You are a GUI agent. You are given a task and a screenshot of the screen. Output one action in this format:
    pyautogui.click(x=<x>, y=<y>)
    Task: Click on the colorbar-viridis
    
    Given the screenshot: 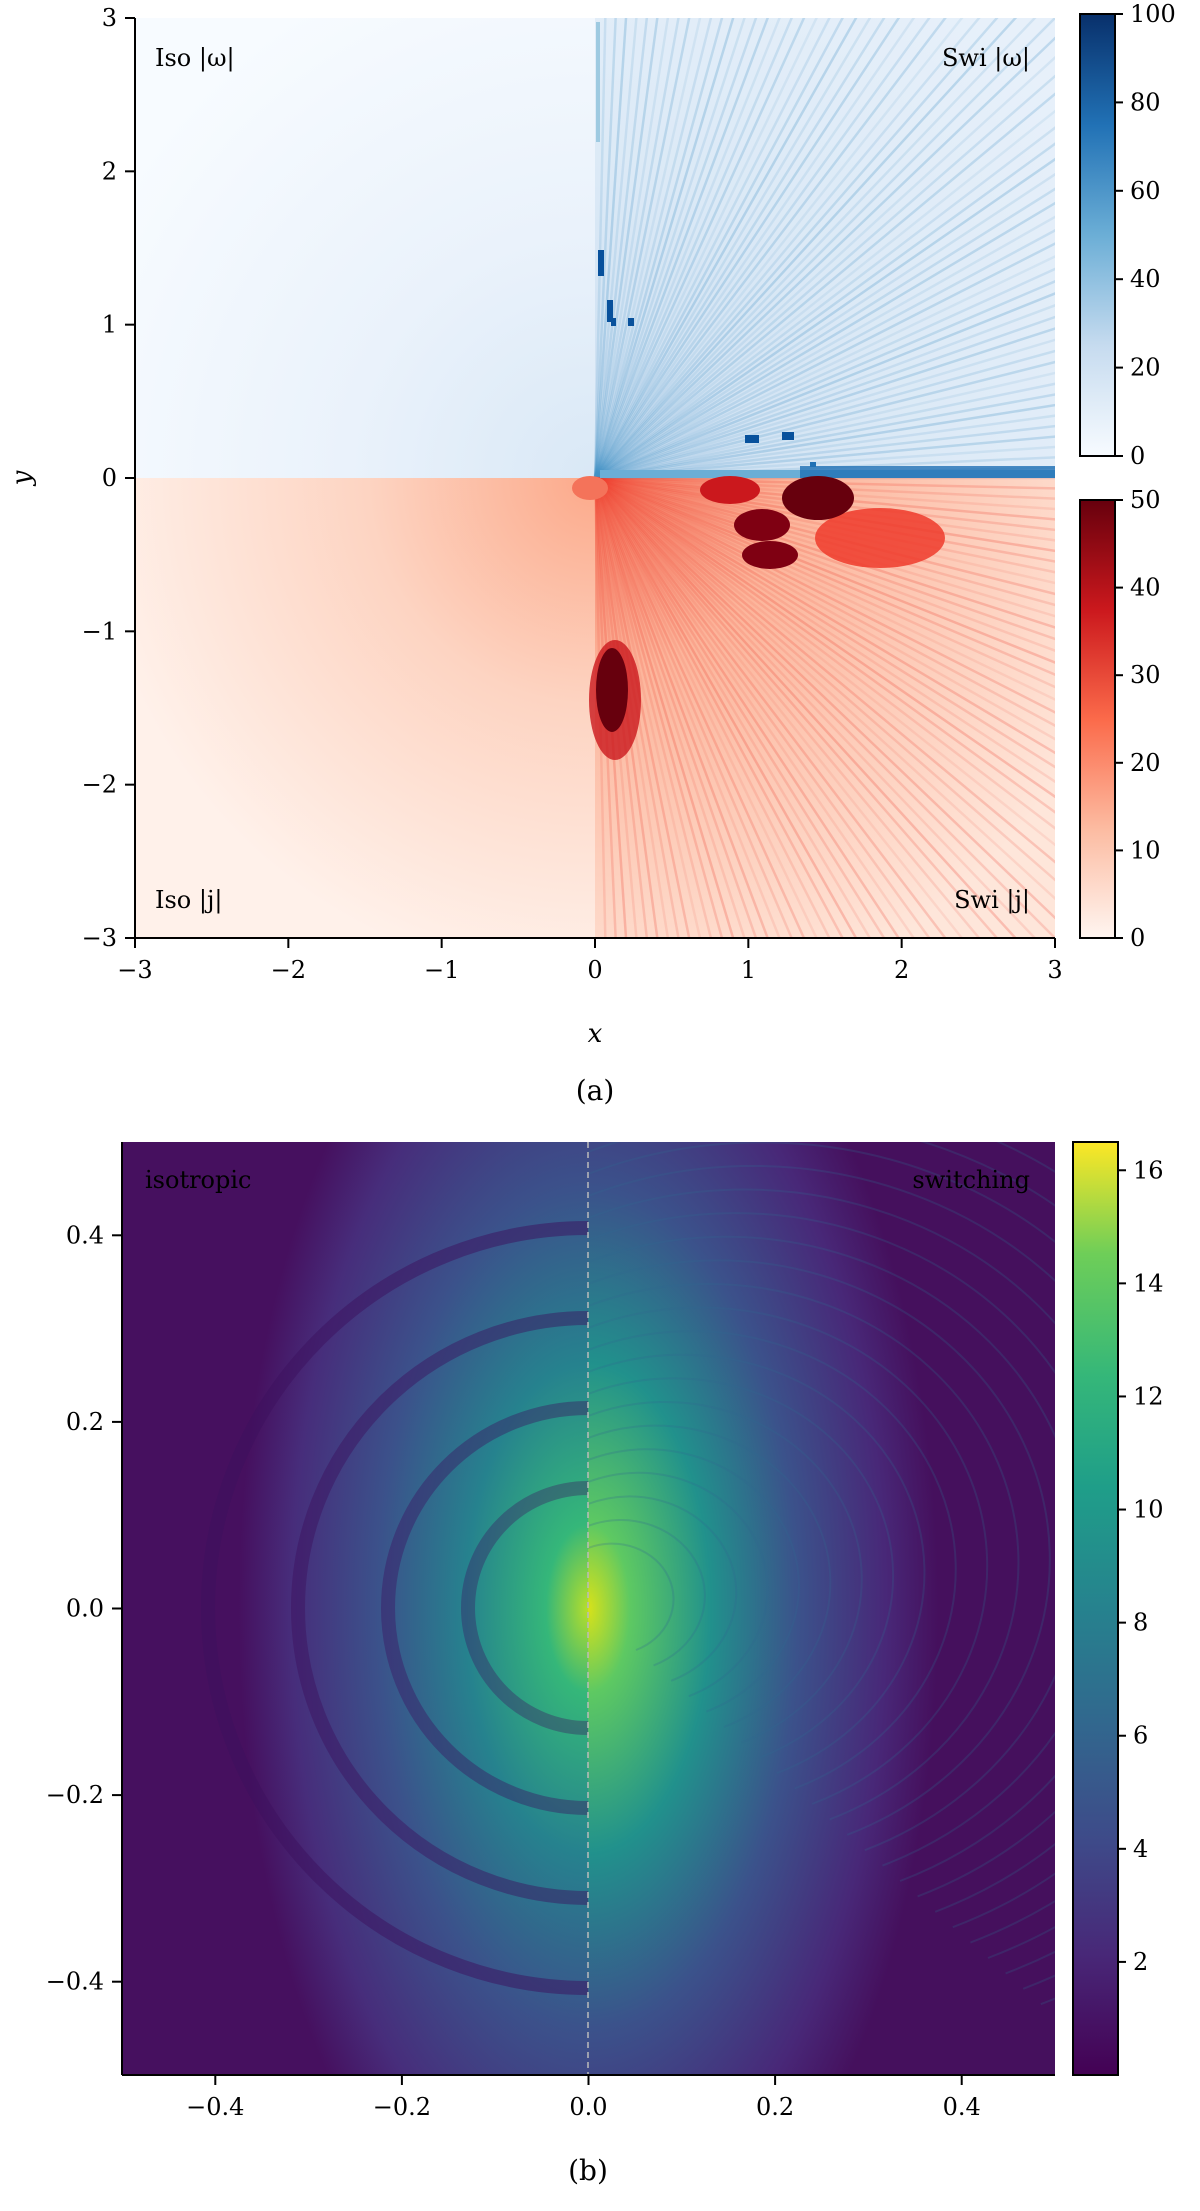 What is the action you would take?
    pyautogui.click(x=1095, y=1608)
    